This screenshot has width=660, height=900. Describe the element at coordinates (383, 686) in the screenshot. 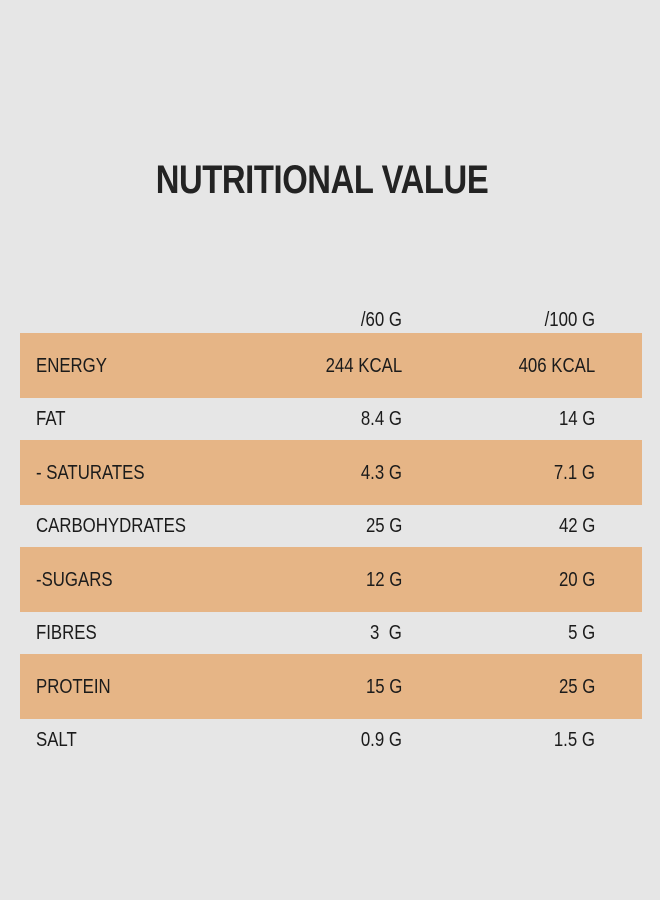

I see `value-per-60g: 15 G` at that location.